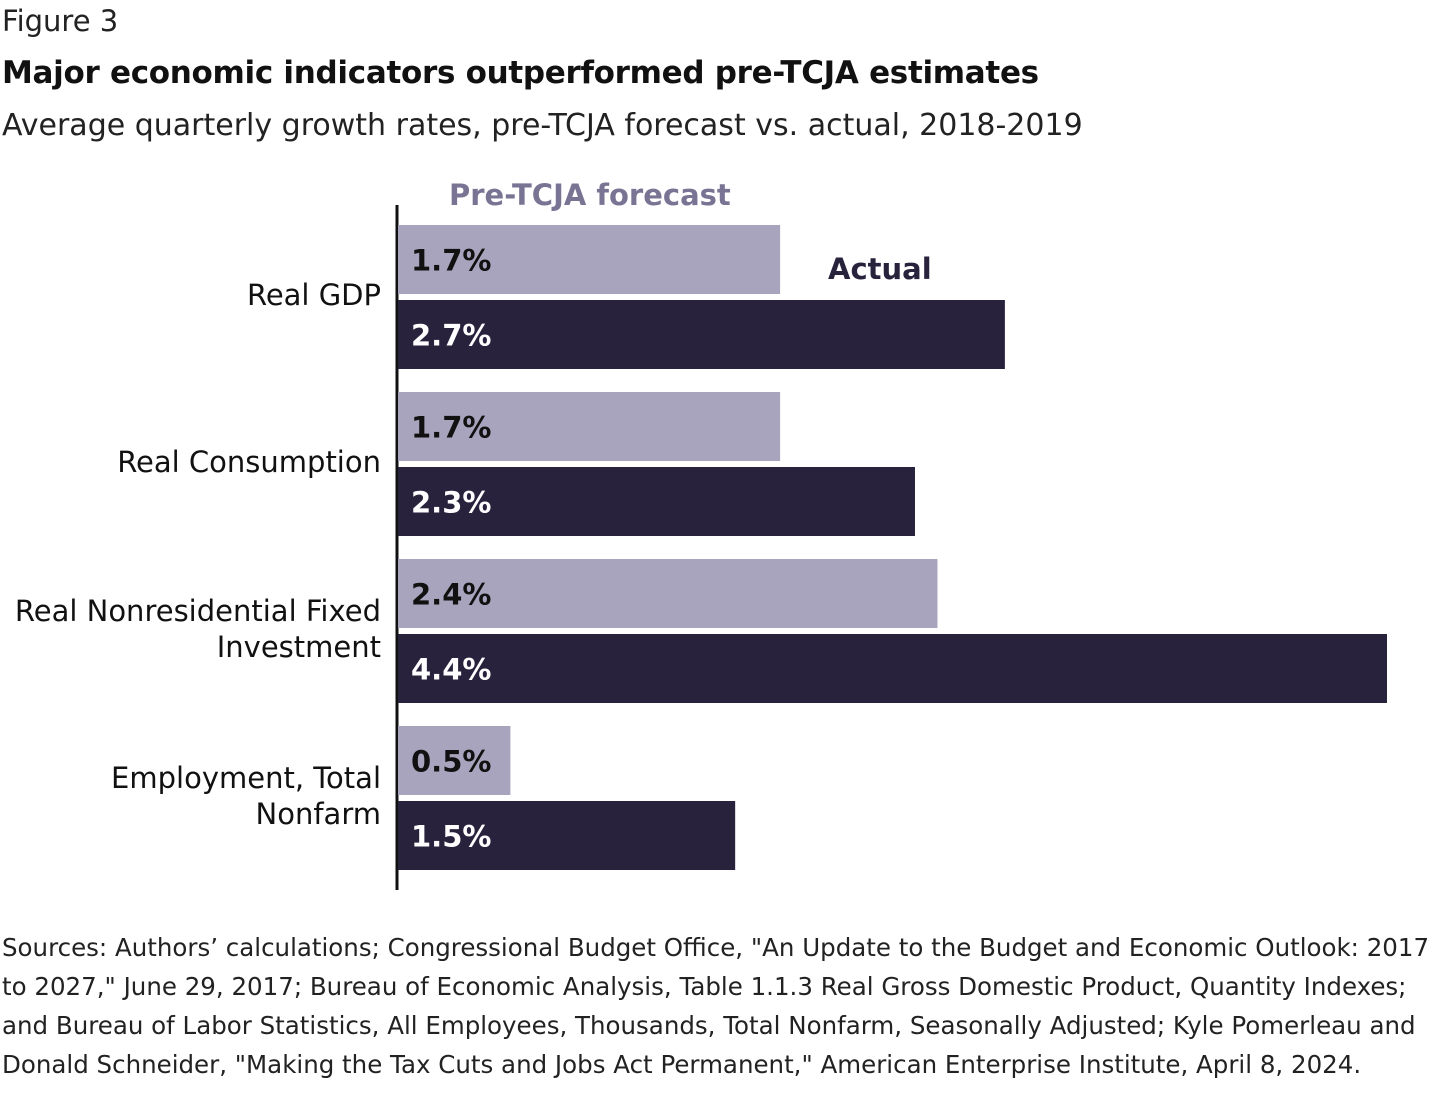 The height and width of the screenshot is (1113, 1456). Describe the element at coordinates (299, 647) in the screenshot. I see `category-label: Investment` at that location.